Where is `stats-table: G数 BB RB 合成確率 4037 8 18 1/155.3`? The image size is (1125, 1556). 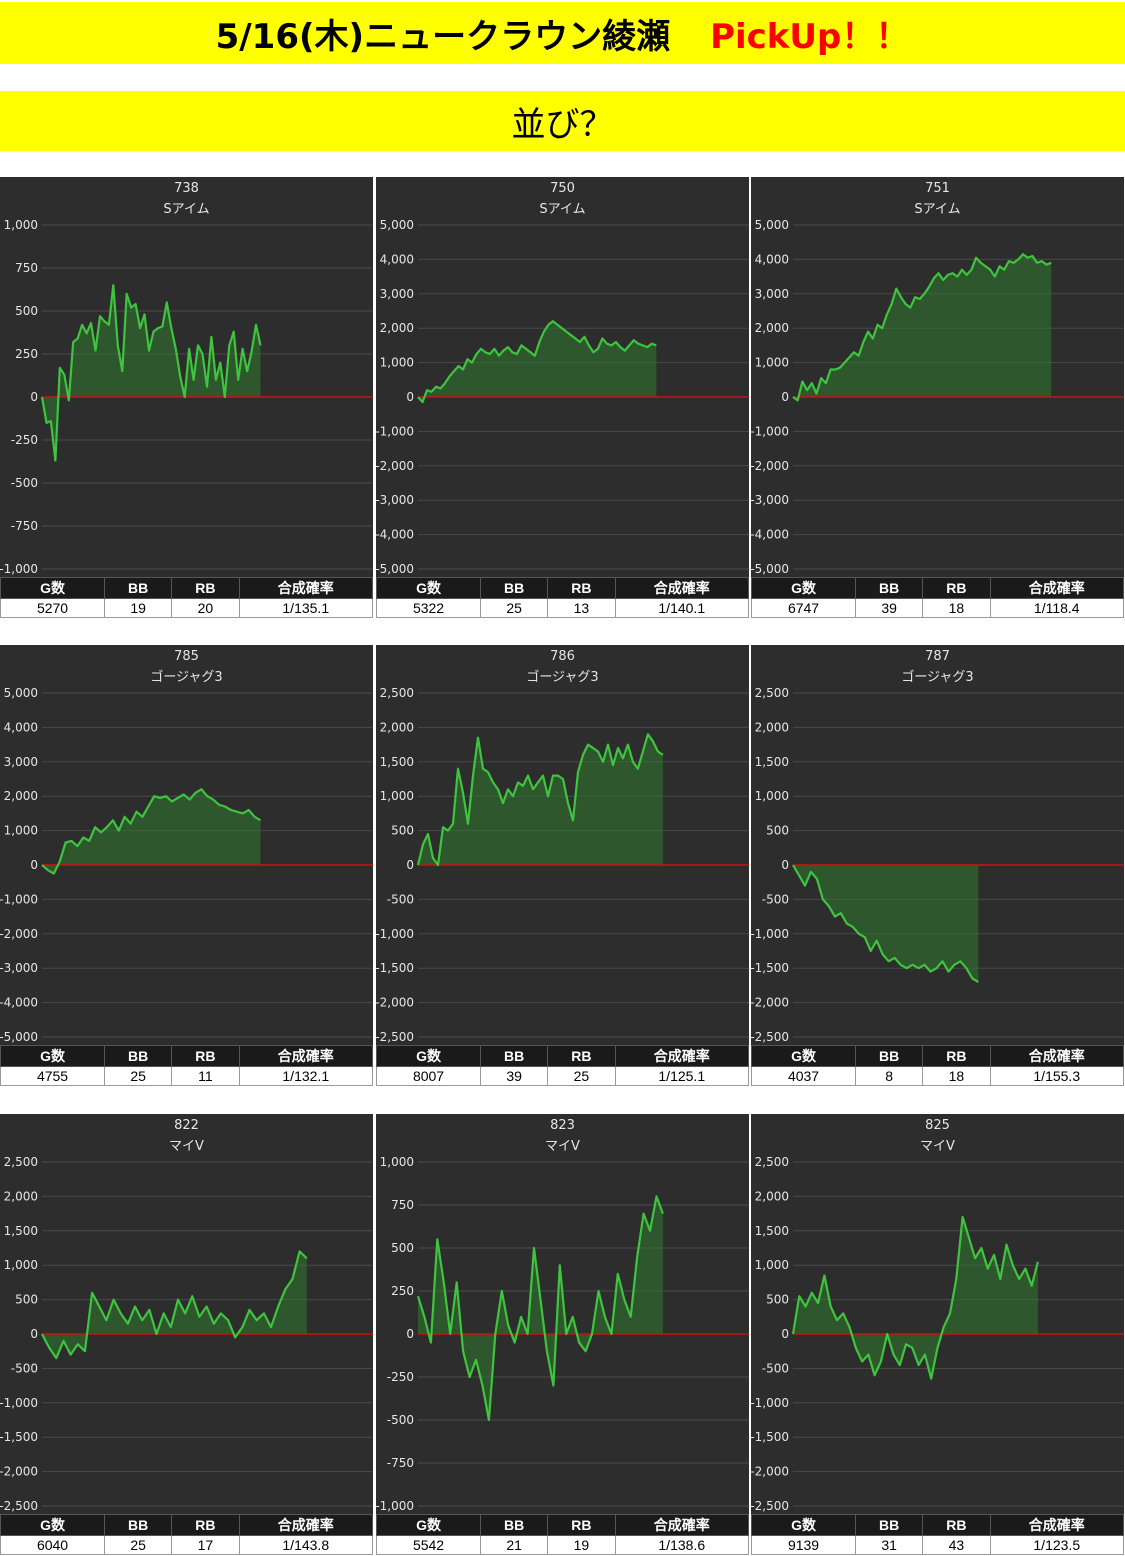
stats-table: G数 BB RB 合成確率 4037 8 18 1/155.3 is located at coordinates (937, 1065).